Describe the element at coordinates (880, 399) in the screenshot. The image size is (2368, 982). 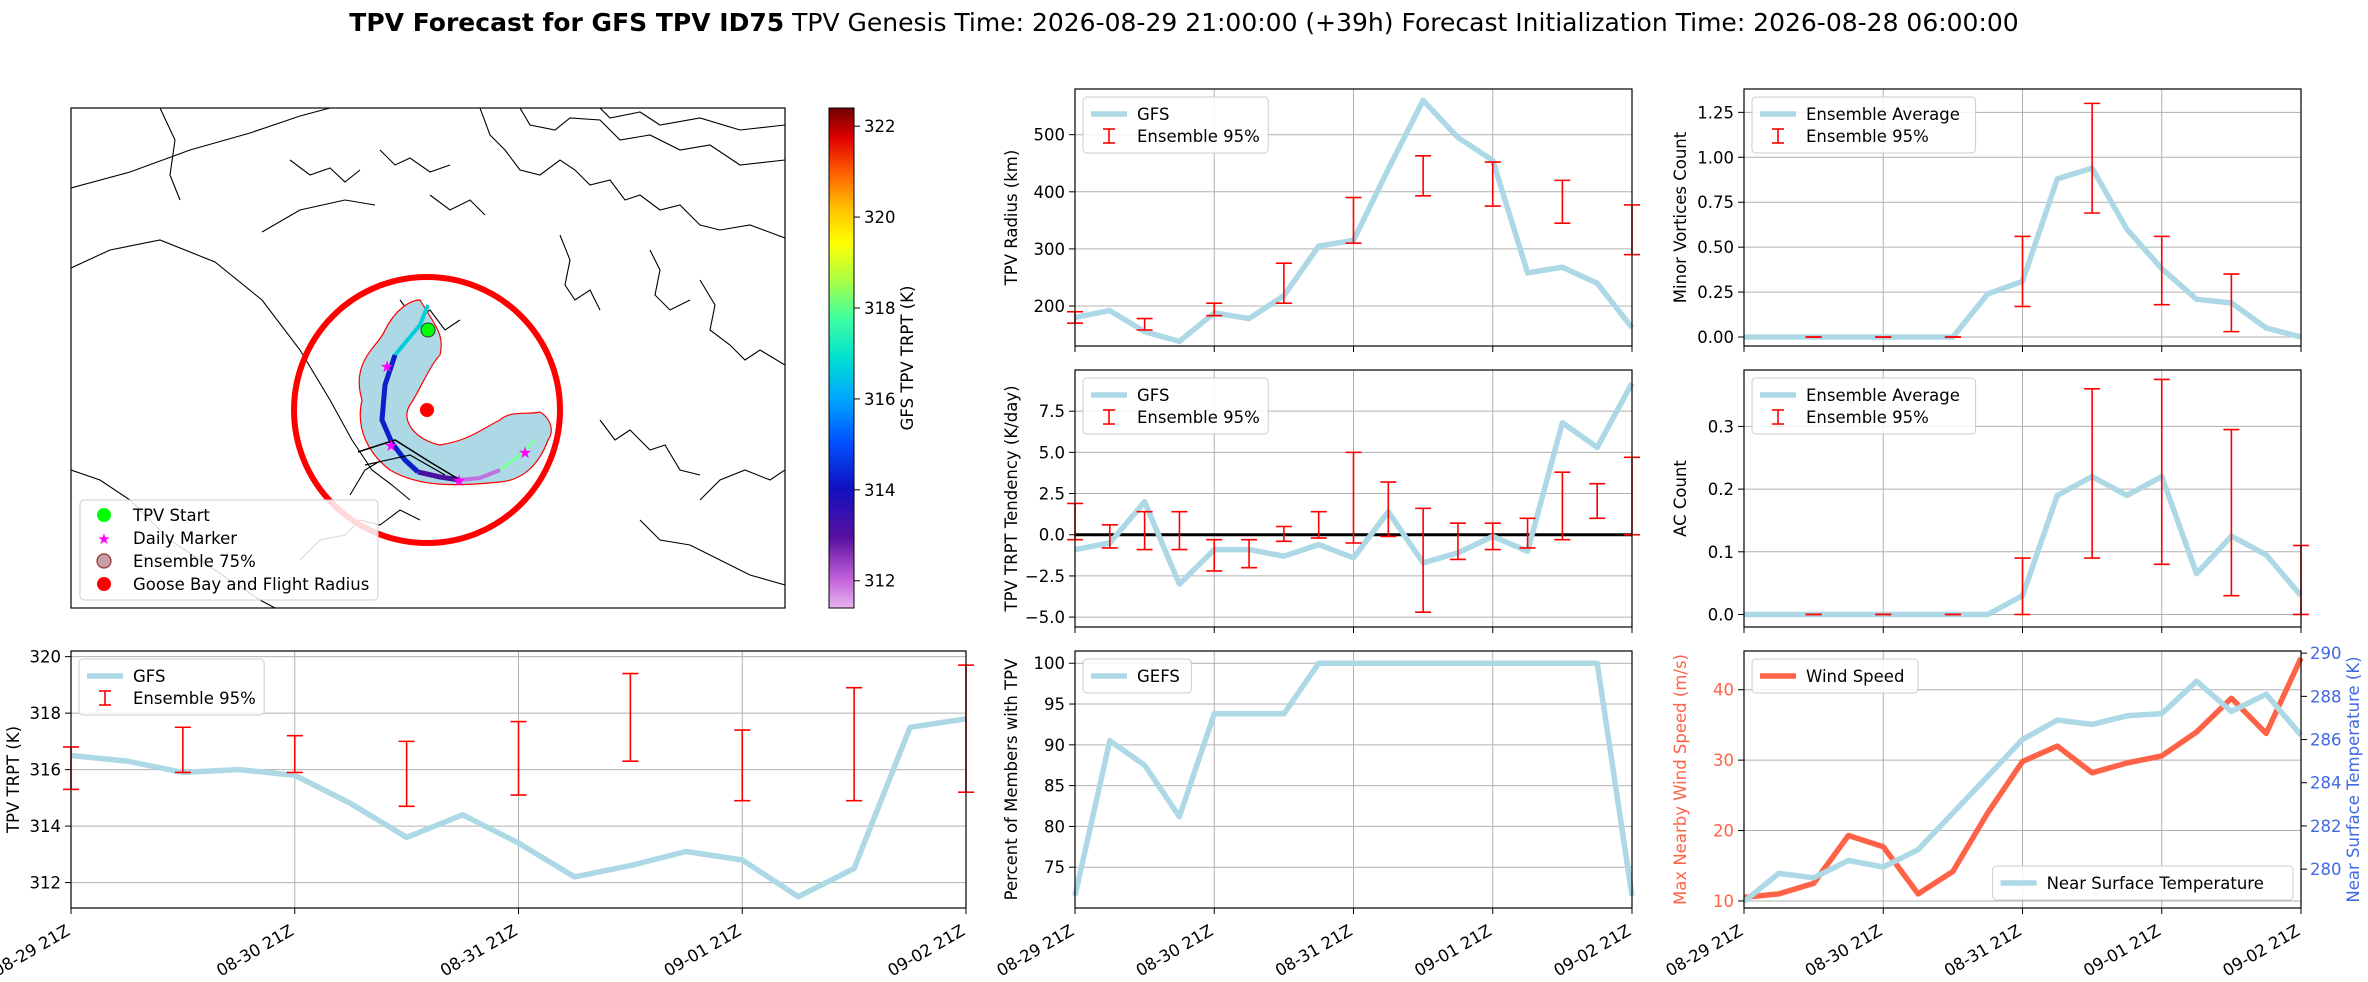
I see `colorbar-tick-label: 316` at that location.